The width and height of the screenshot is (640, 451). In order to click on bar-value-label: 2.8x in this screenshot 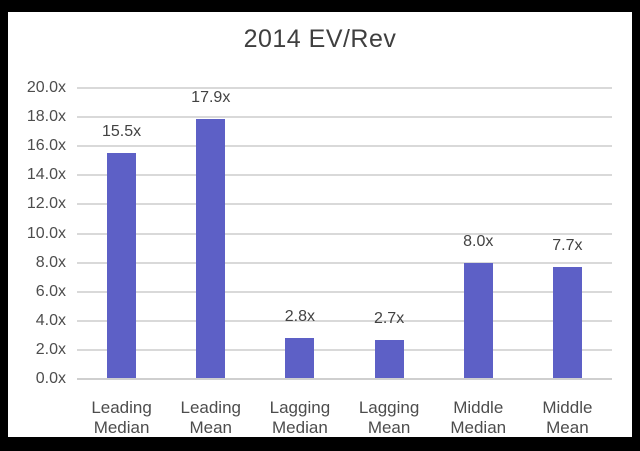, I will do `click(300, 317)`.